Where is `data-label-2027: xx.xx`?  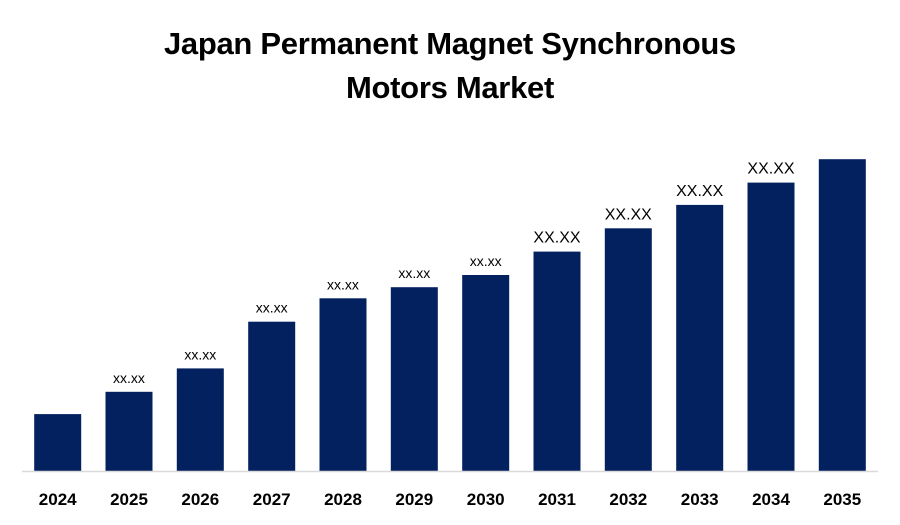
data-label-2027: xx.xx is located at coordinates (272, 308).